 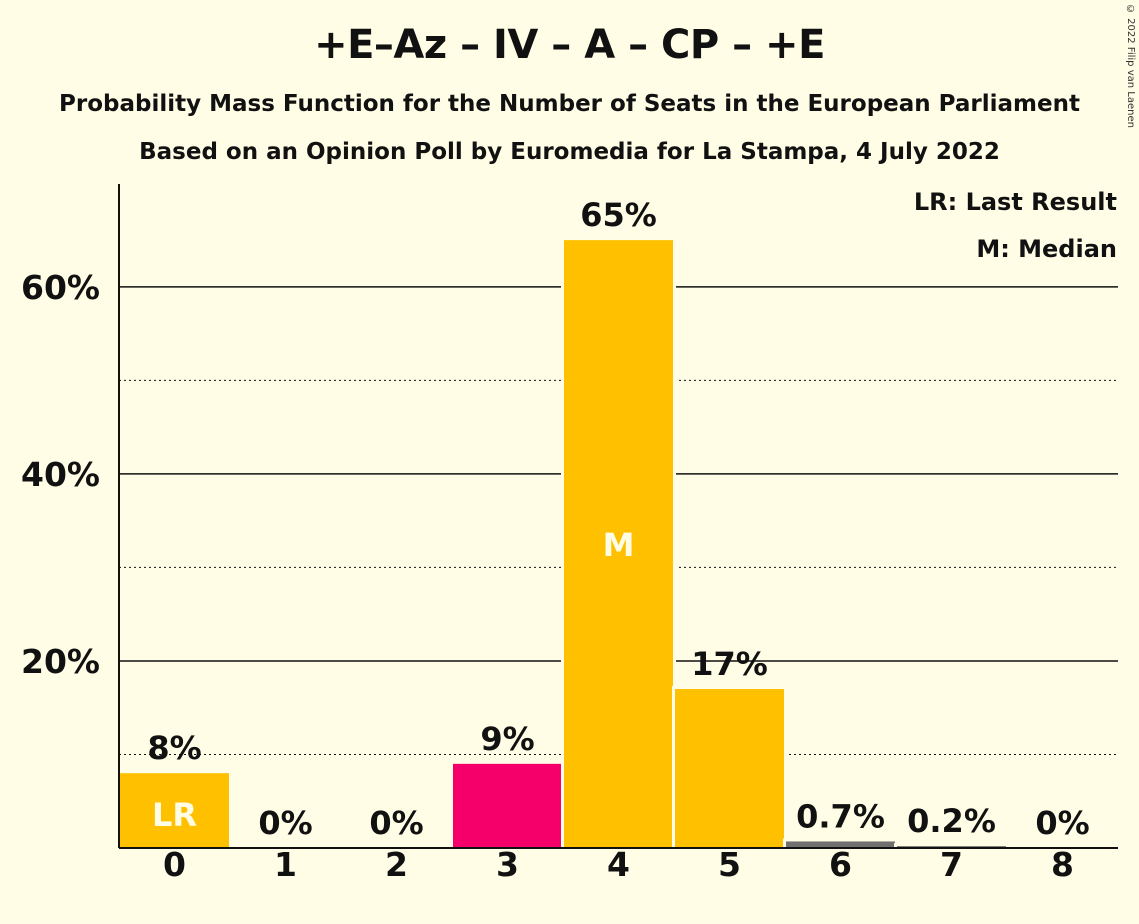 What do you see at coordinates (1015, 225) in the screenshot?
I see `legend: LR: Last Result M: Median` at bounding box center [1015, 225].